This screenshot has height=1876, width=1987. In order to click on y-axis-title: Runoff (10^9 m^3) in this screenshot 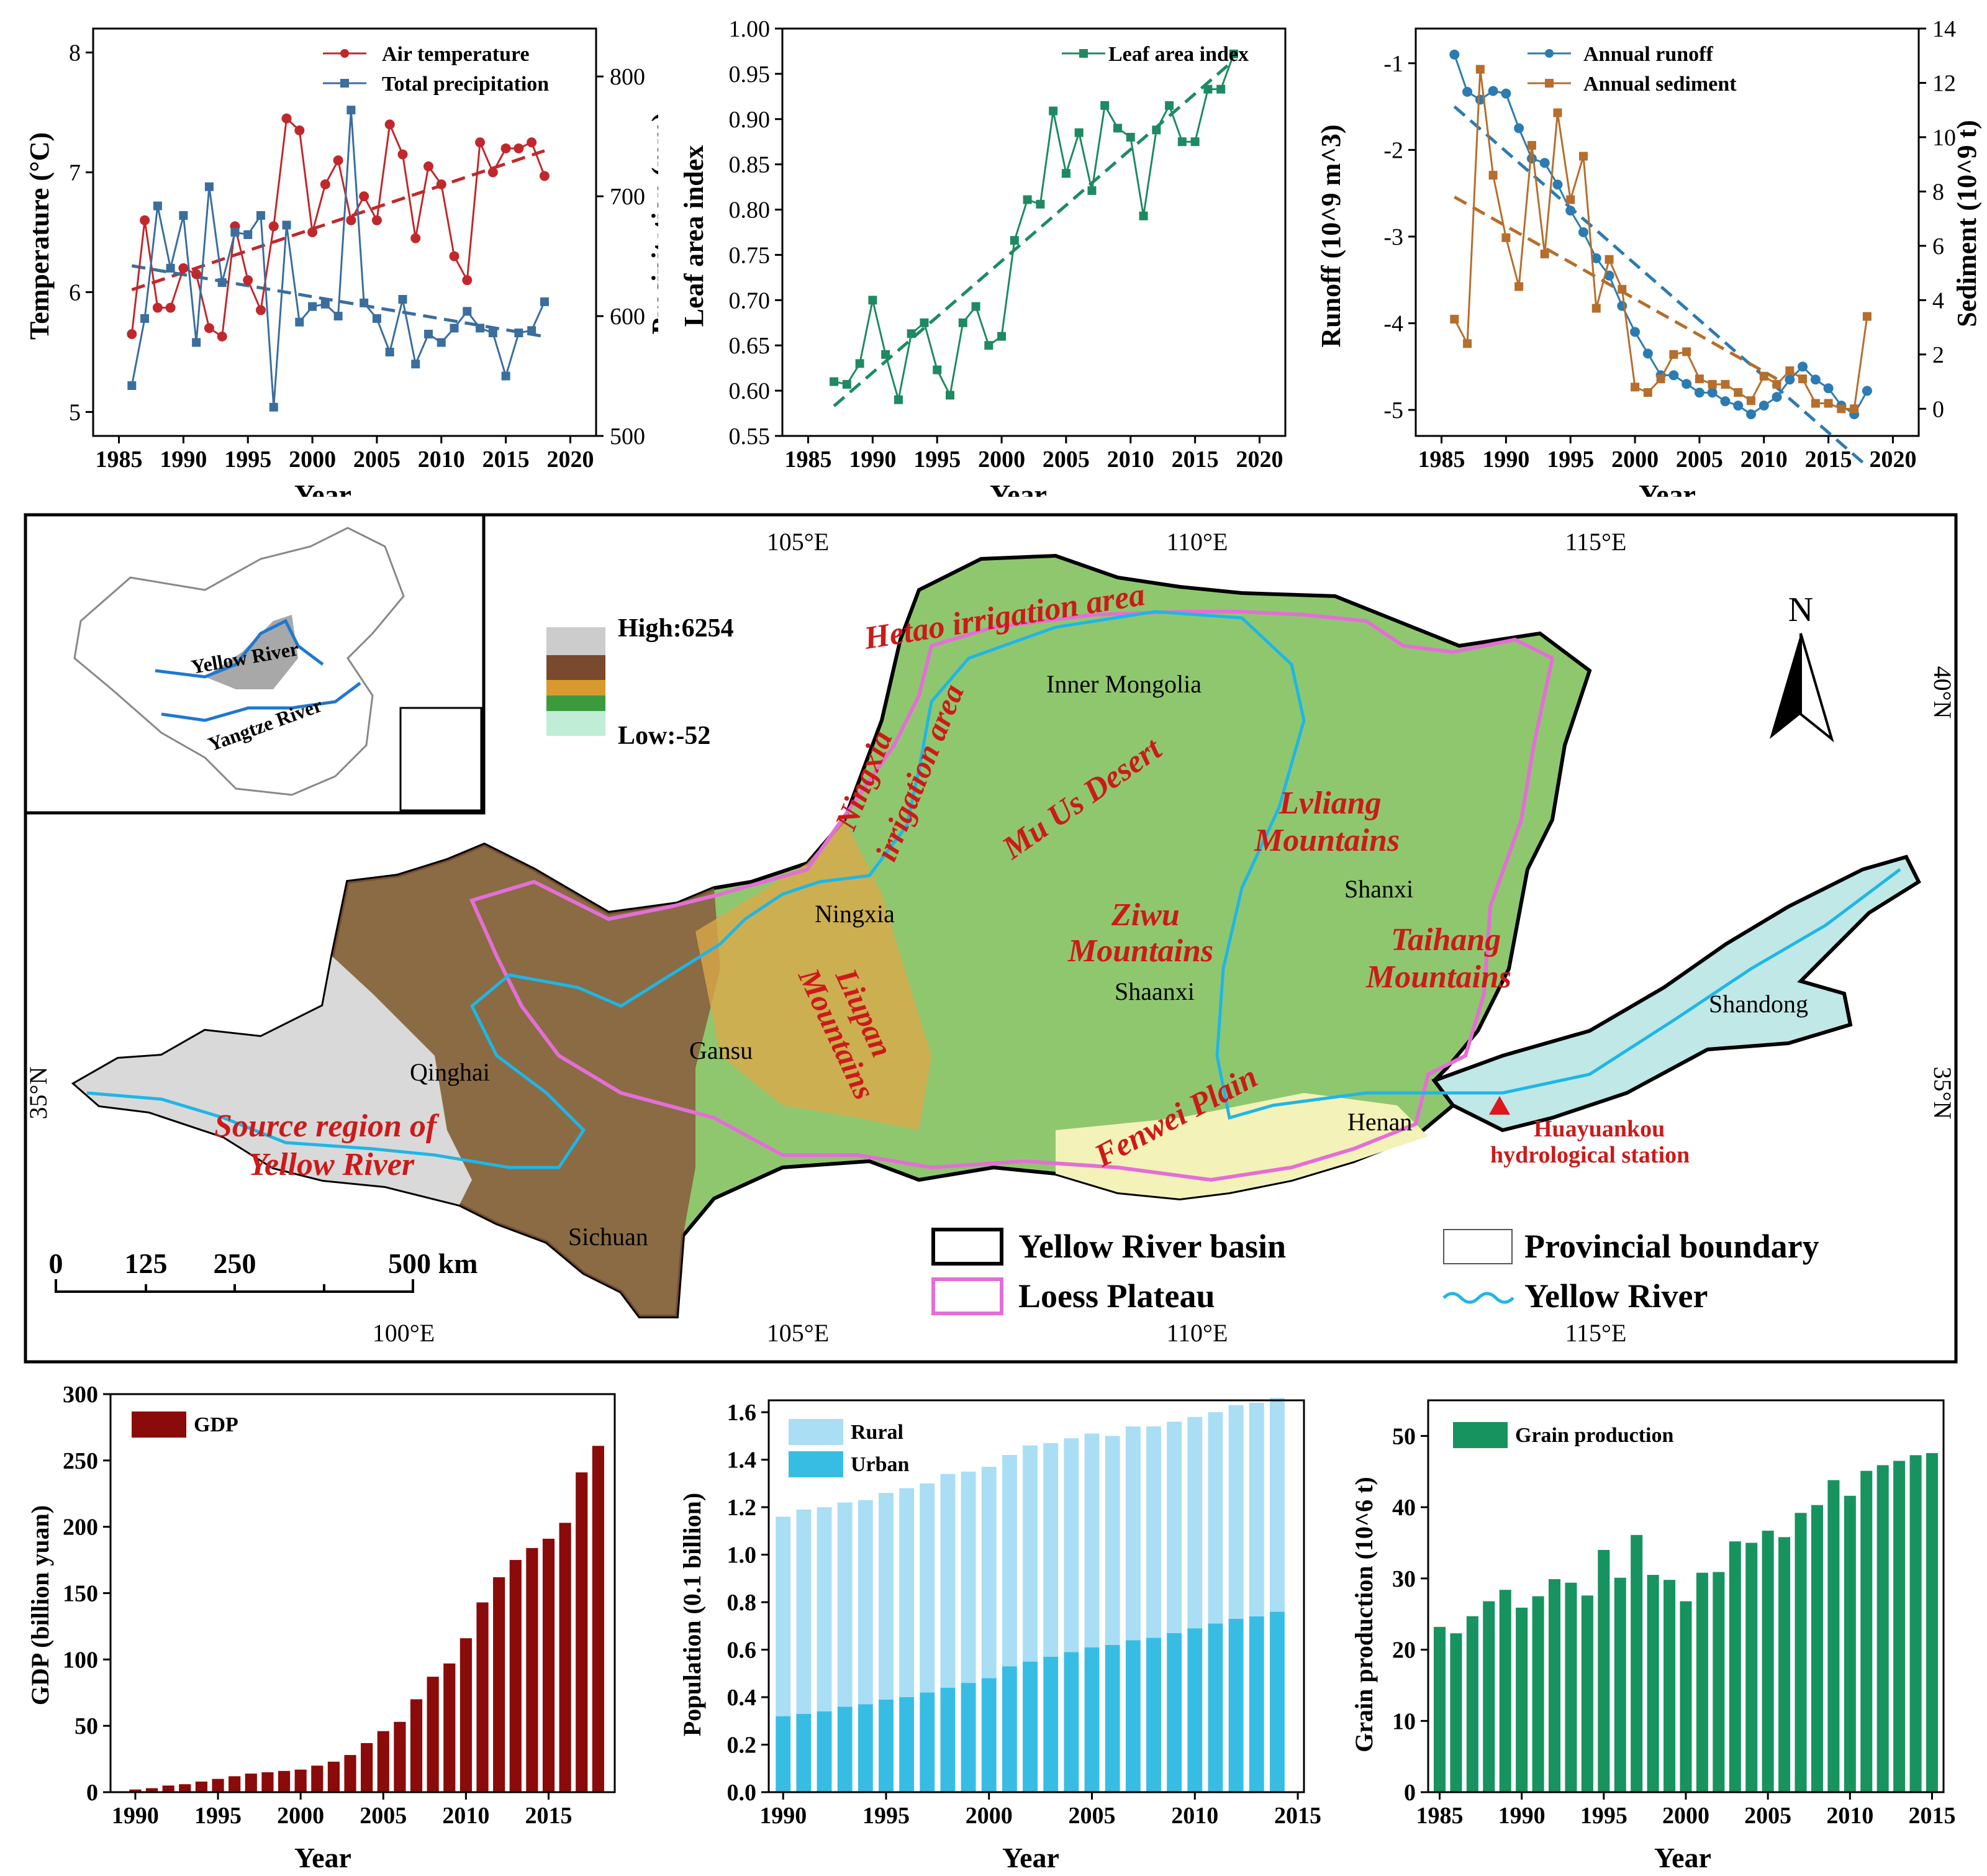, I will do `click(1331, 236)`.